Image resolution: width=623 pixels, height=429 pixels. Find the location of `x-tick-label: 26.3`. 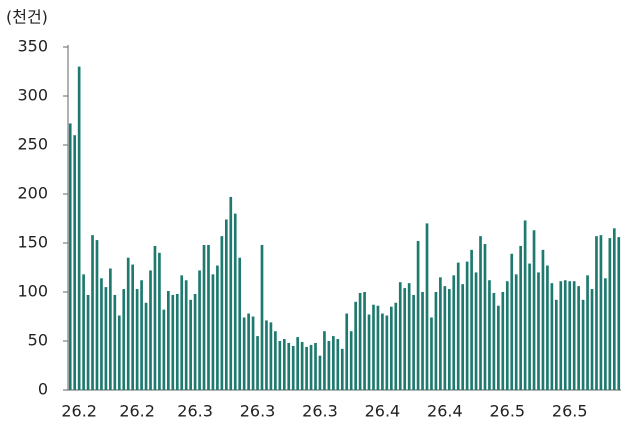

x-tick-label: 26.3 is located at coordinates (195, 411).